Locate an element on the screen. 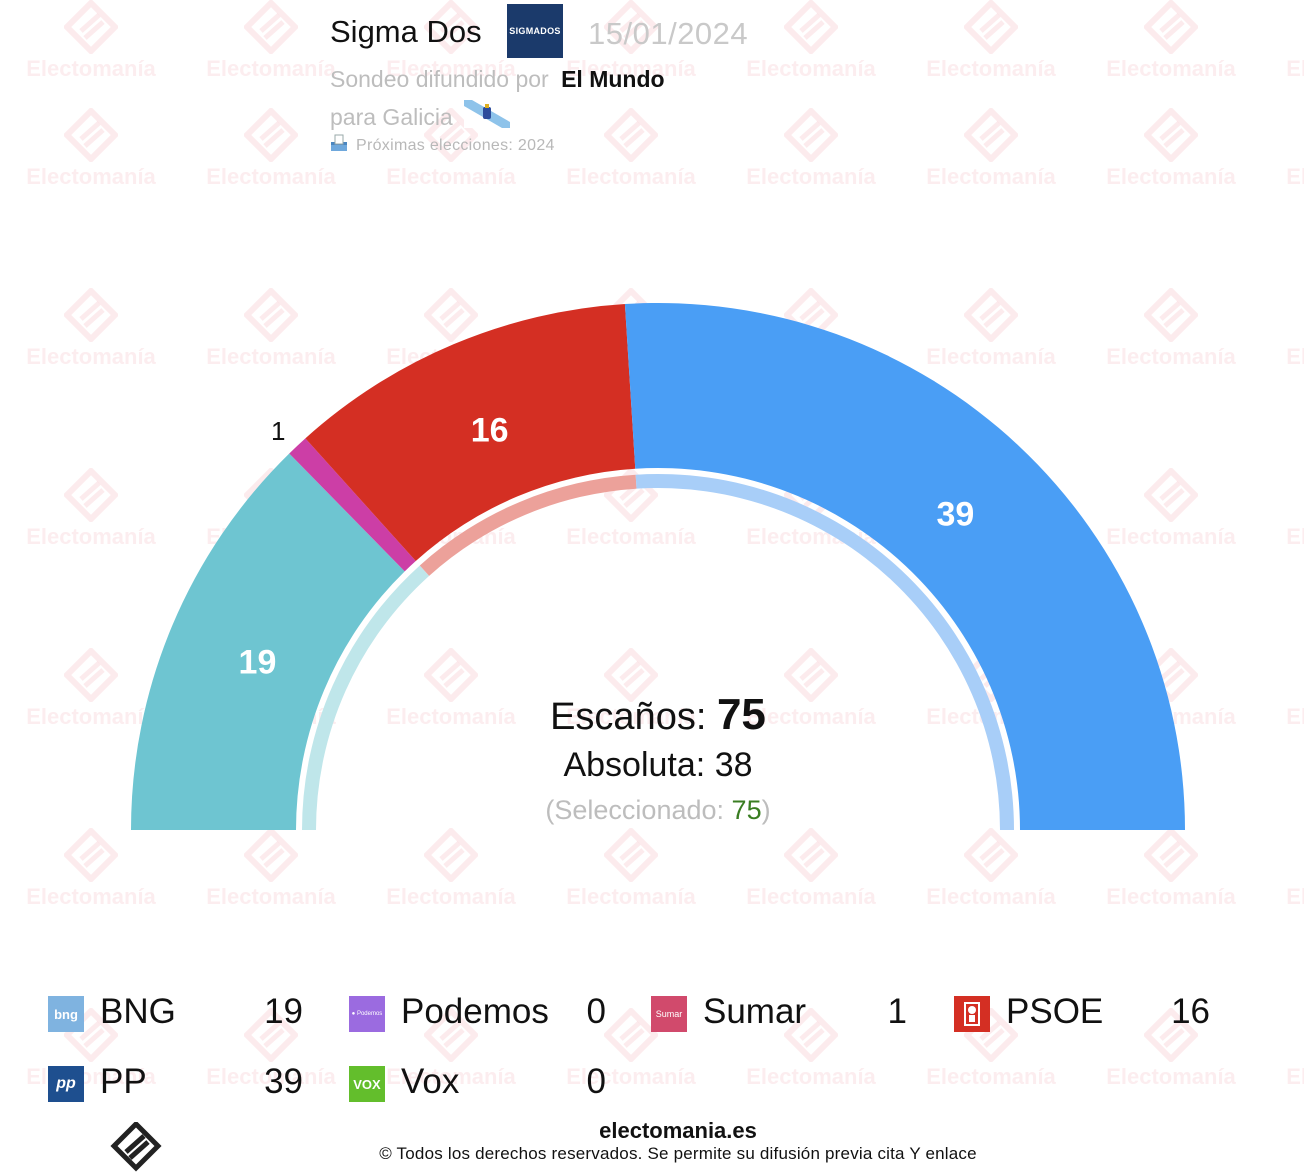  next-elections-text: Próximas elecciones: 2024 is located at coordinates (455, 145).